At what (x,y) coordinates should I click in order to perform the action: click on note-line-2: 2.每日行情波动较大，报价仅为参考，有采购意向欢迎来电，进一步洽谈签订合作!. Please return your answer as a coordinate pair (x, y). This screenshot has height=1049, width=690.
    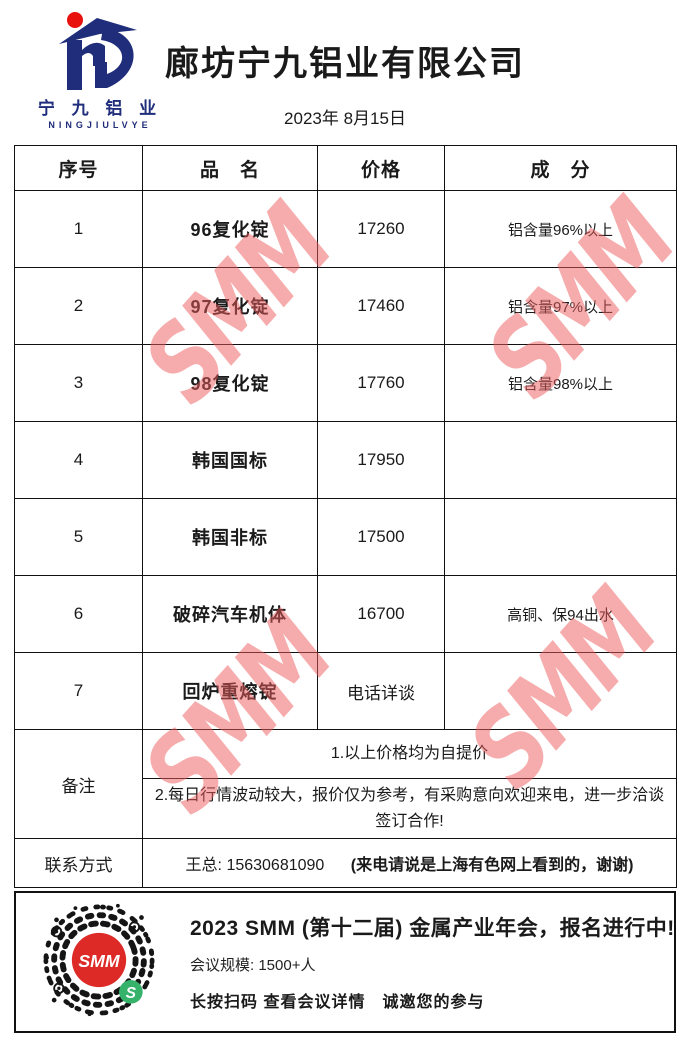
    Looking at the image, I should click on (409, 808).